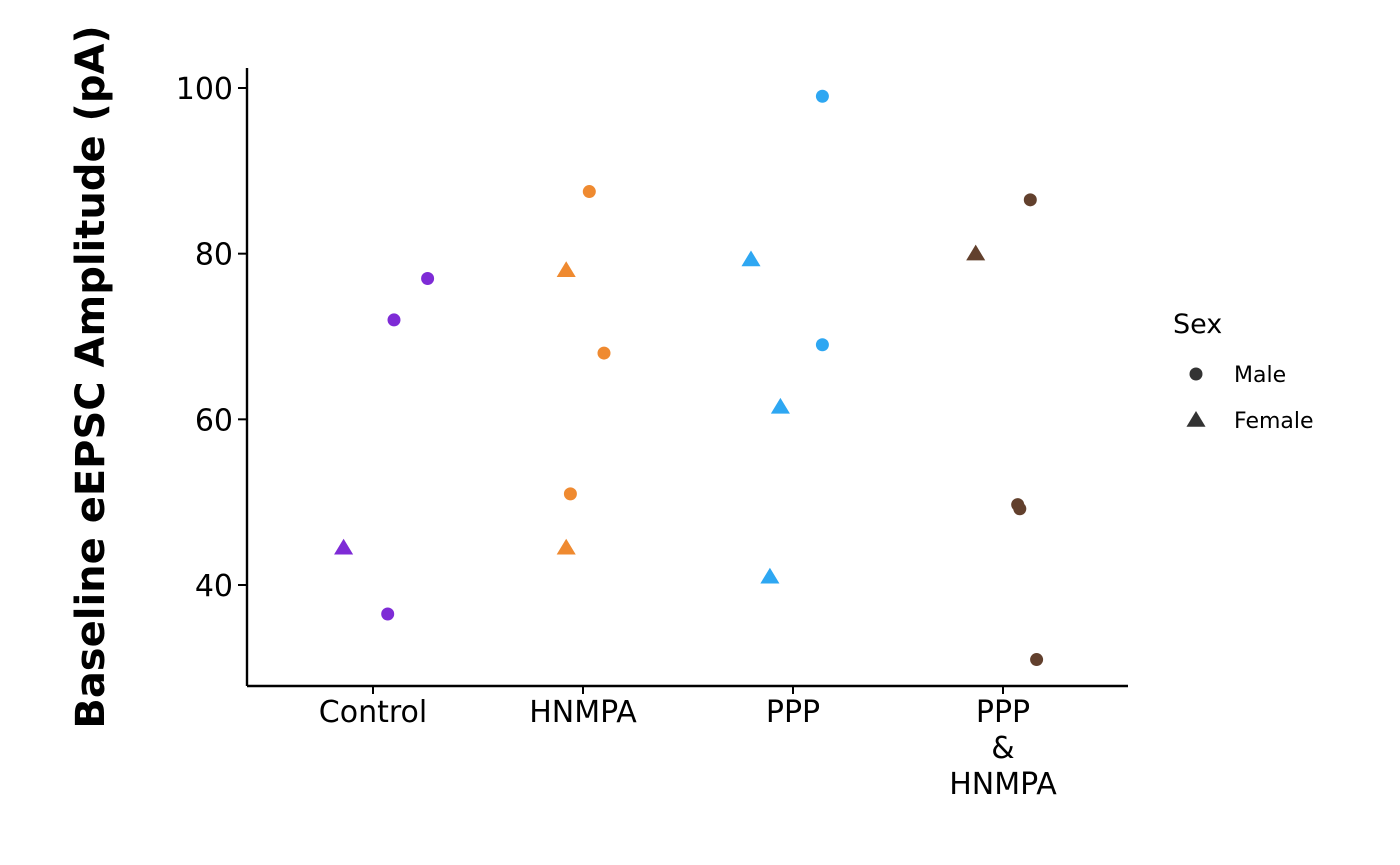 The height and width of the screenshot is (865, 1400). I want to click on legend: Sex Male Female, so click(1243, 371).